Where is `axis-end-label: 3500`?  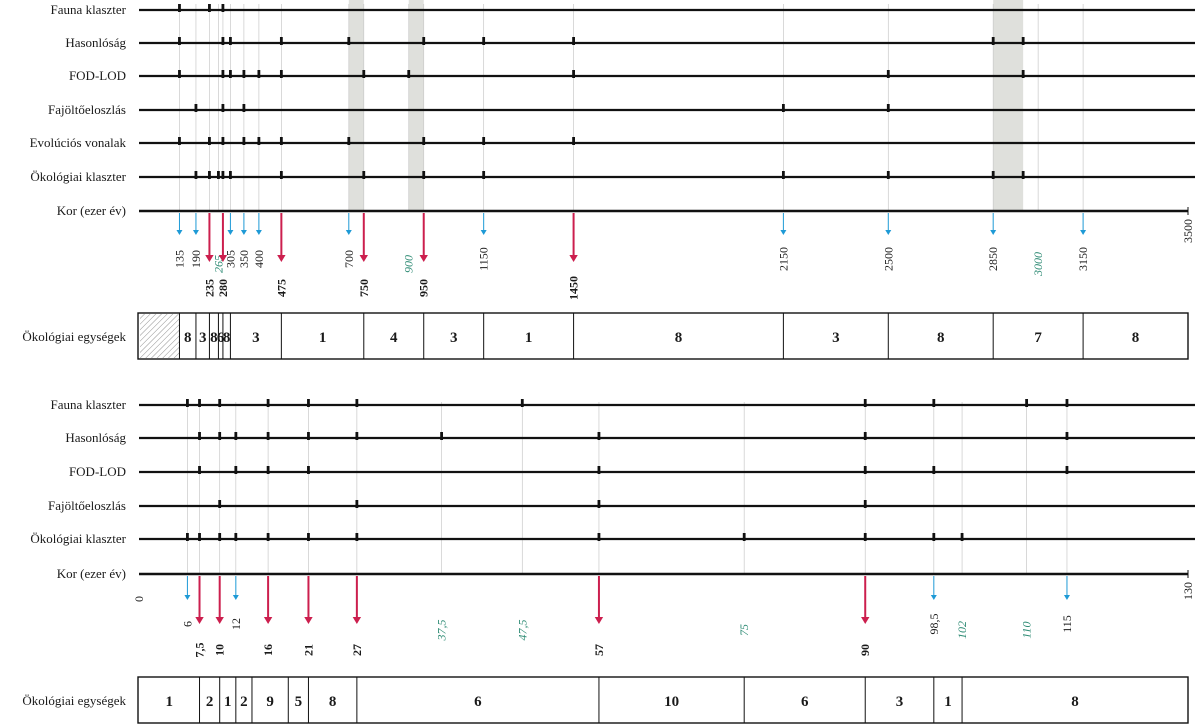 axis-end-label: 3500 is located at coordinates (1188, 231).